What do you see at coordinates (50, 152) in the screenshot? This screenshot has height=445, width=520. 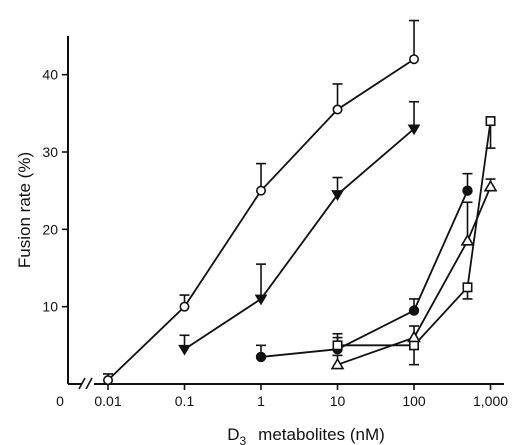 I see `y-tick-label: 30` at bounding box center [50, 152].